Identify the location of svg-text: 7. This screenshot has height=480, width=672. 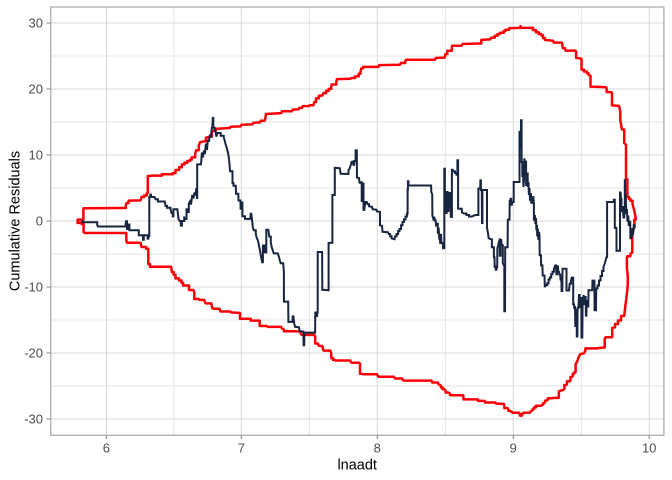
(241, 448).